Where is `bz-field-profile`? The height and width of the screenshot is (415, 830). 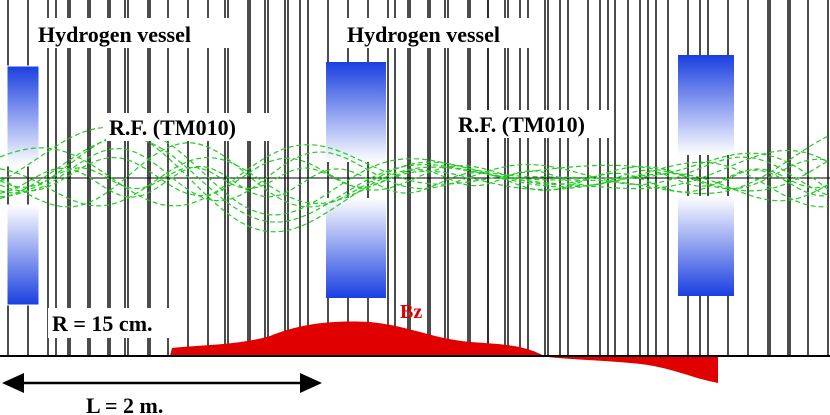 bz-field-profile is located at coordinates (357, 338).